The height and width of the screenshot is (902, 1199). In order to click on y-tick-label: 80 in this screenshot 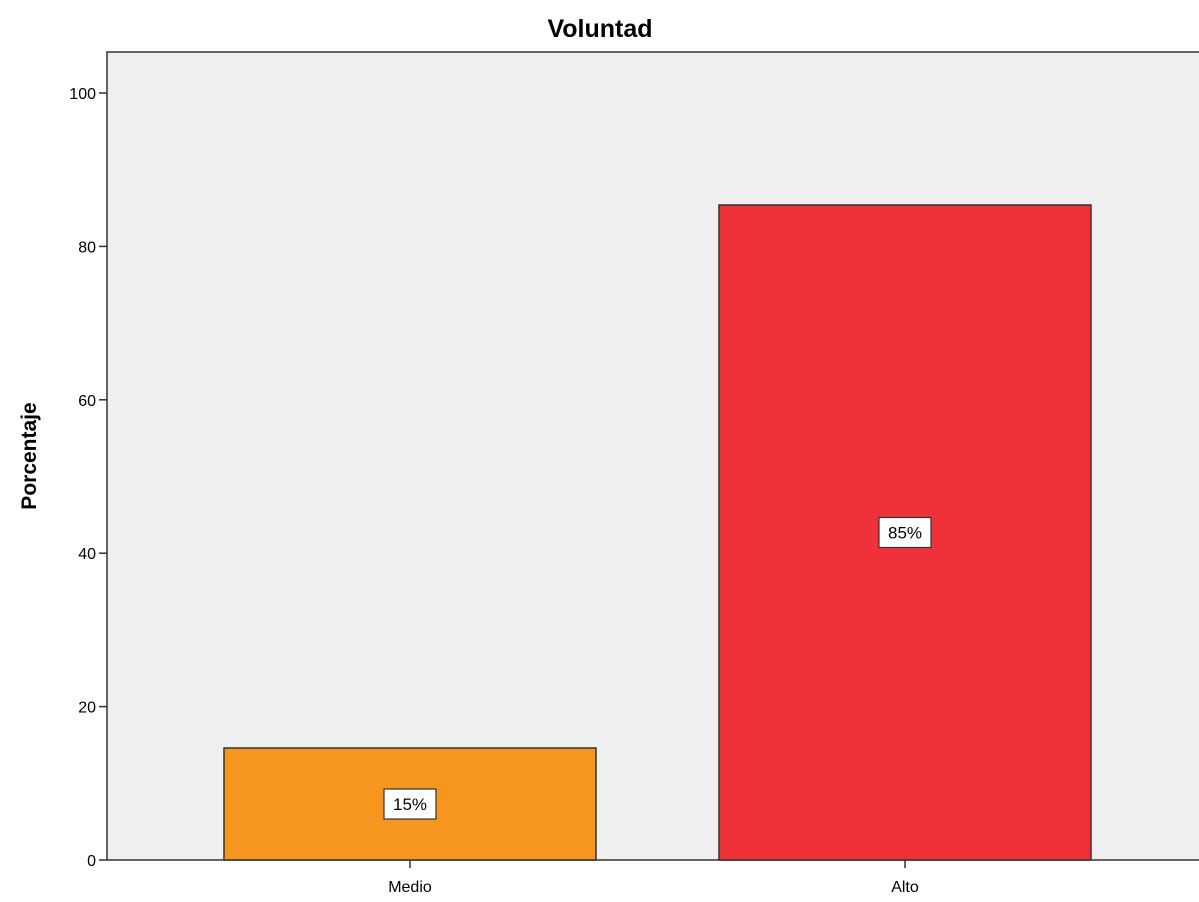, I will do `click(87, 247)`.